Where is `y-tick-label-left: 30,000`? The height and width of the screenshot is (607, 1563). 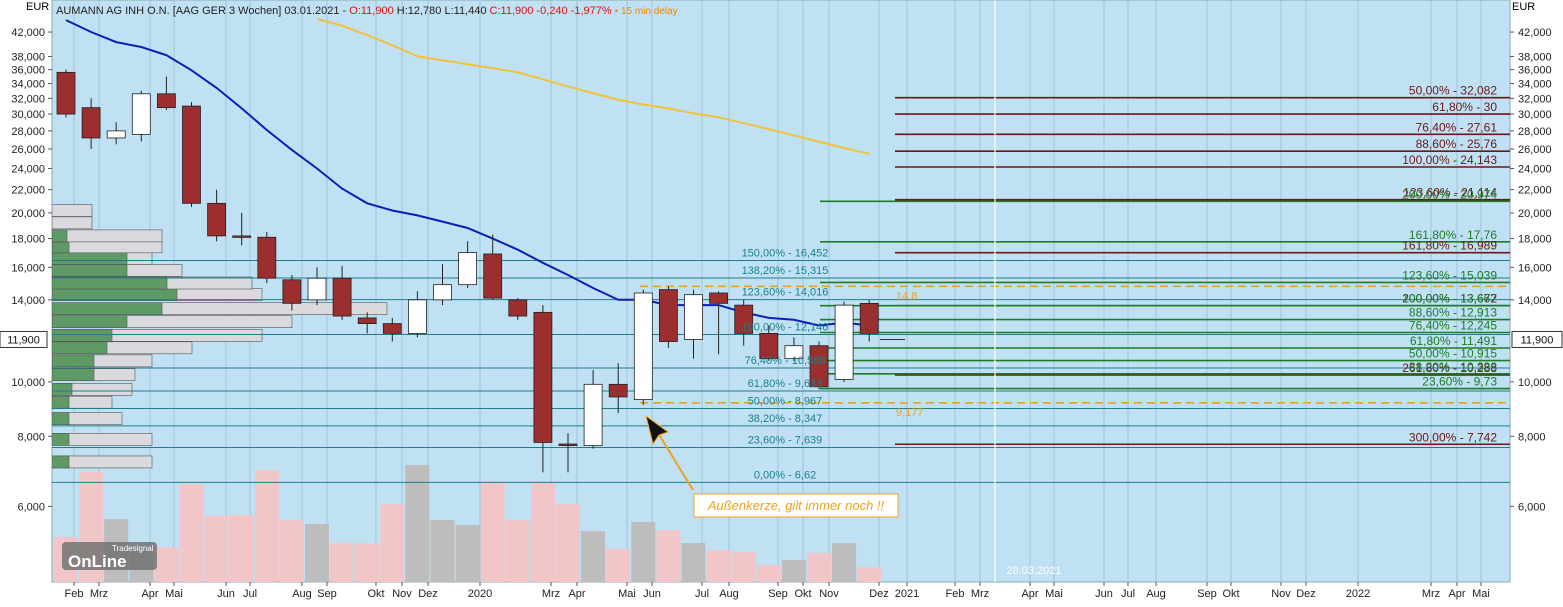 y-tick-label-left: 30,000 is located at coordinates (28, 115).